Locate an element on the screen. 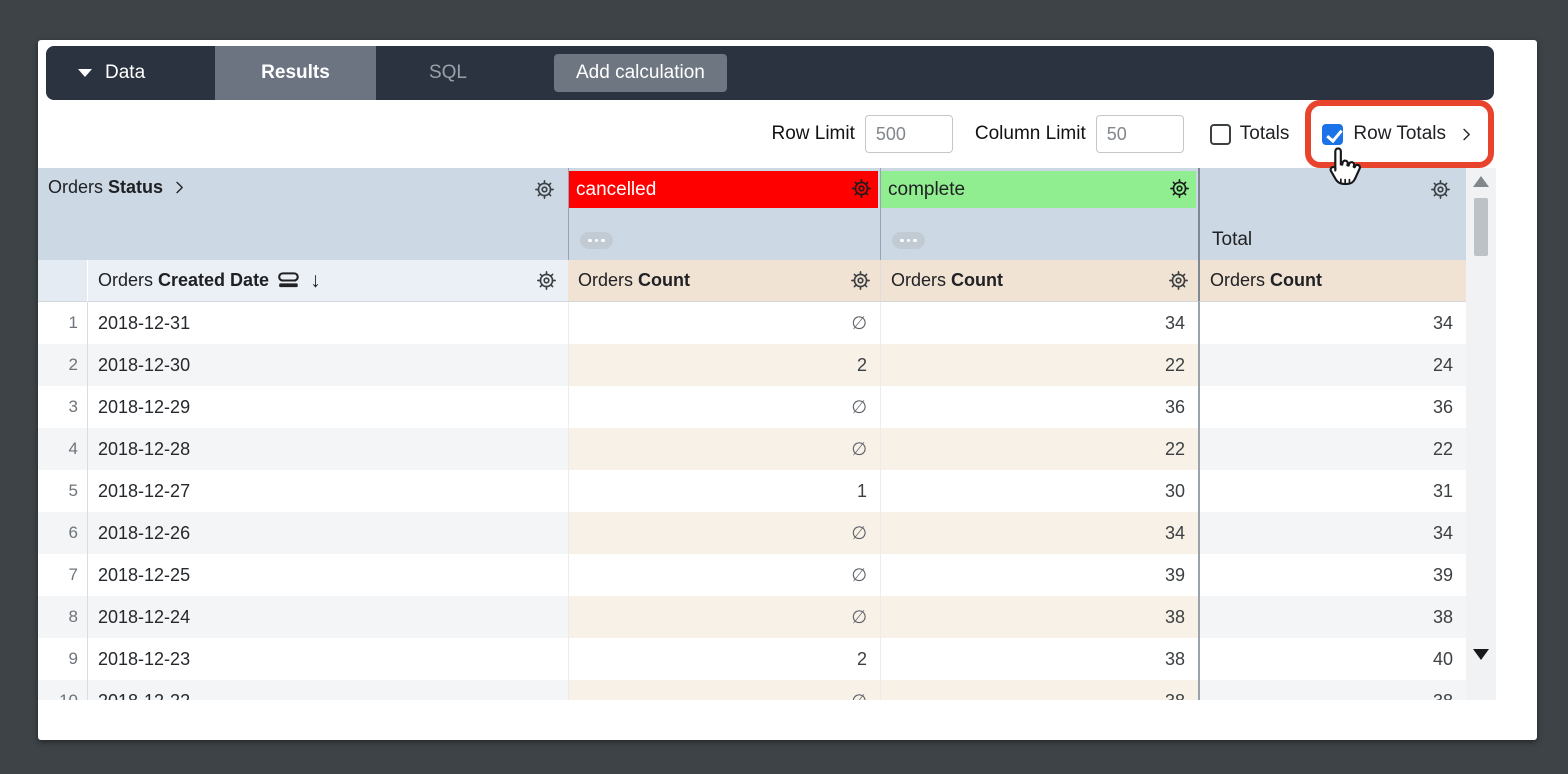 This screenshot has width=1568, height=774. table-row: 1 2018-12-31 ∅ 34 34 is located at coordinates (752, 323).